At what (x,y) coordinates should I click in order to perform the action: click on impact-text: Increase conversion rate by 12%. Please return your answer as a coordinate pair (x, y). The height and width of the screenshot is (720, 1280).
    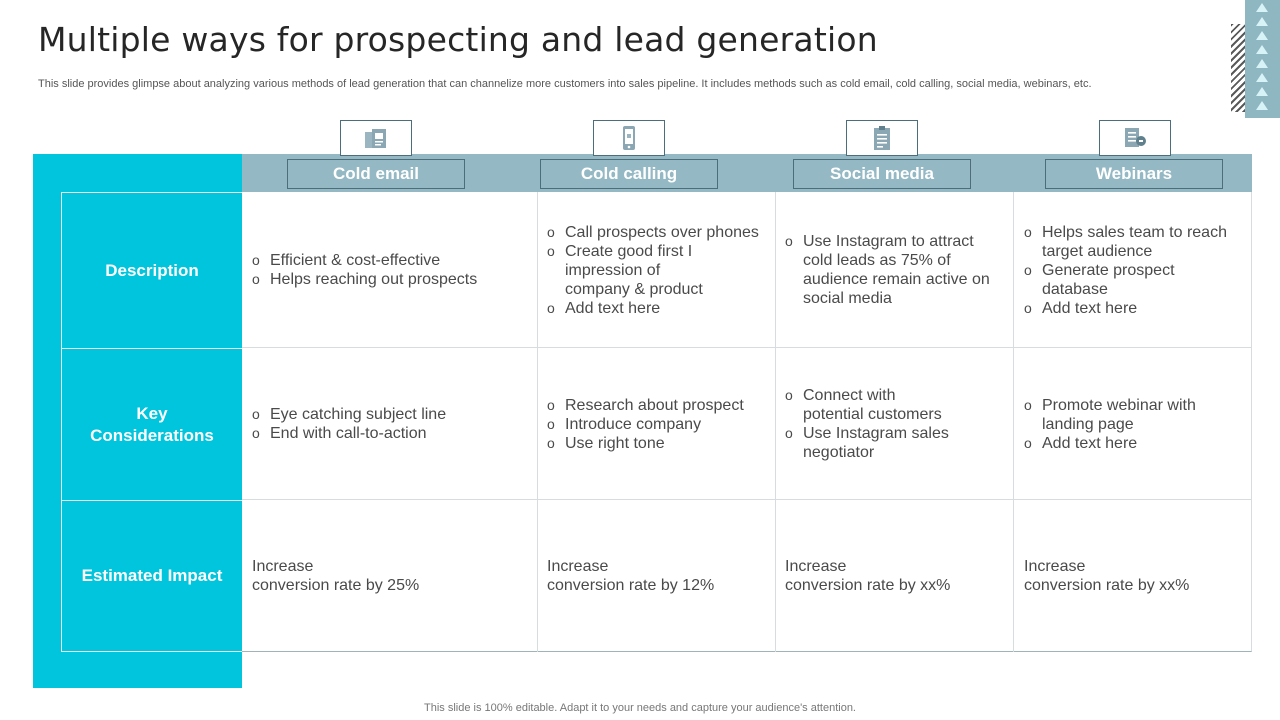
    Looking at the image, I should click on (631, 576).